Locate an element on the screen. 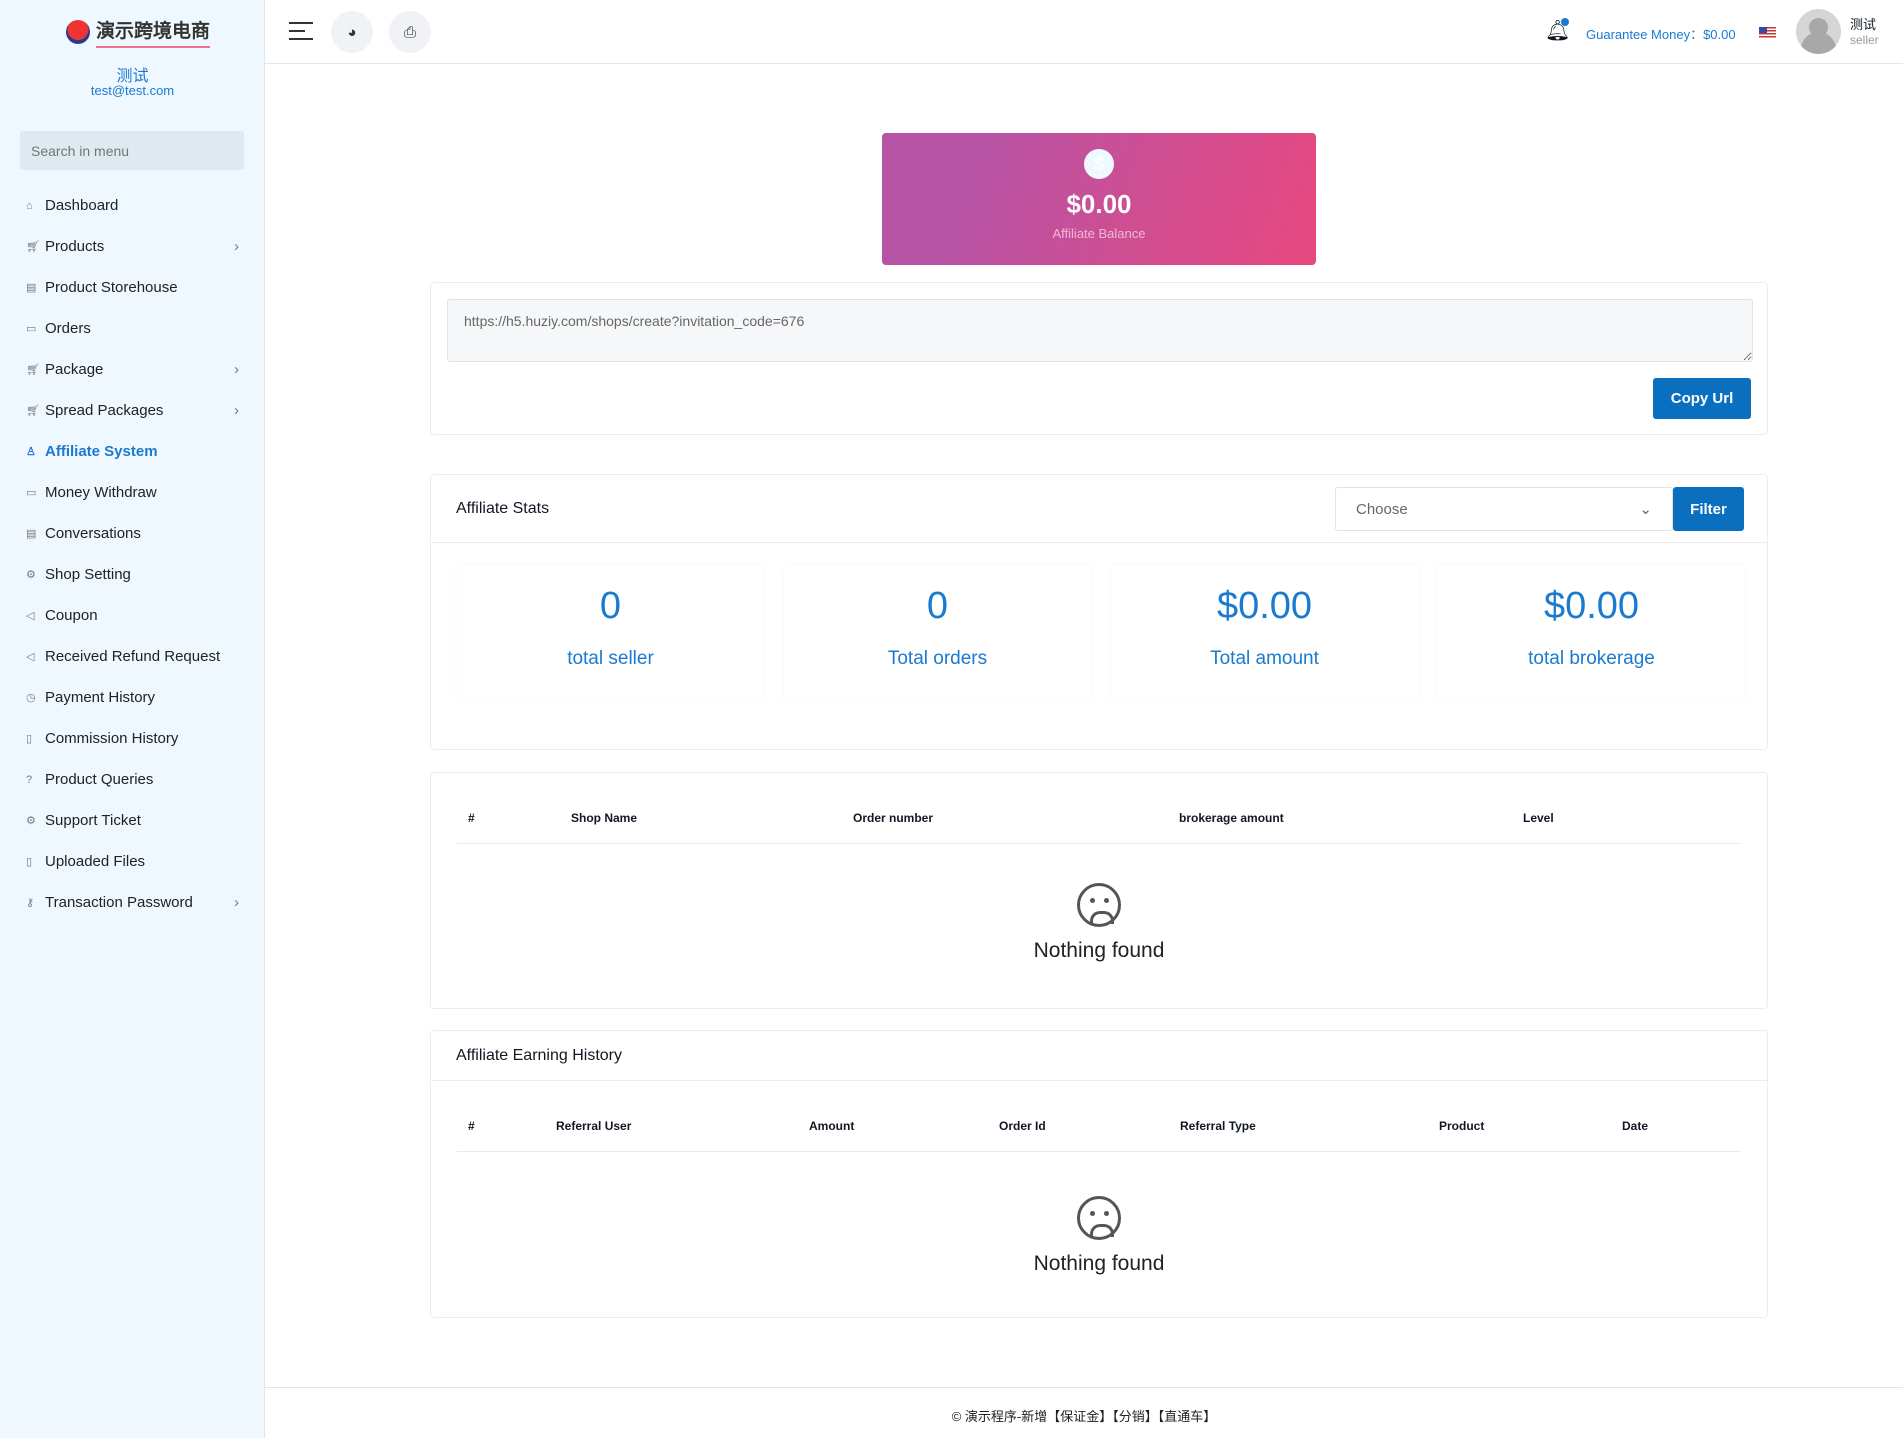 The height and width of the screenshot is (1438, 1903). notification-dot is located at coordinates (1565, 22).